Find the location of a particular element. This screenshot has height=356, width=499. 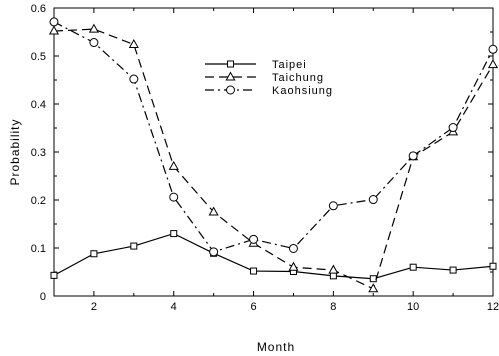

x-axis-title: Month is located at coordinates (276, 347).